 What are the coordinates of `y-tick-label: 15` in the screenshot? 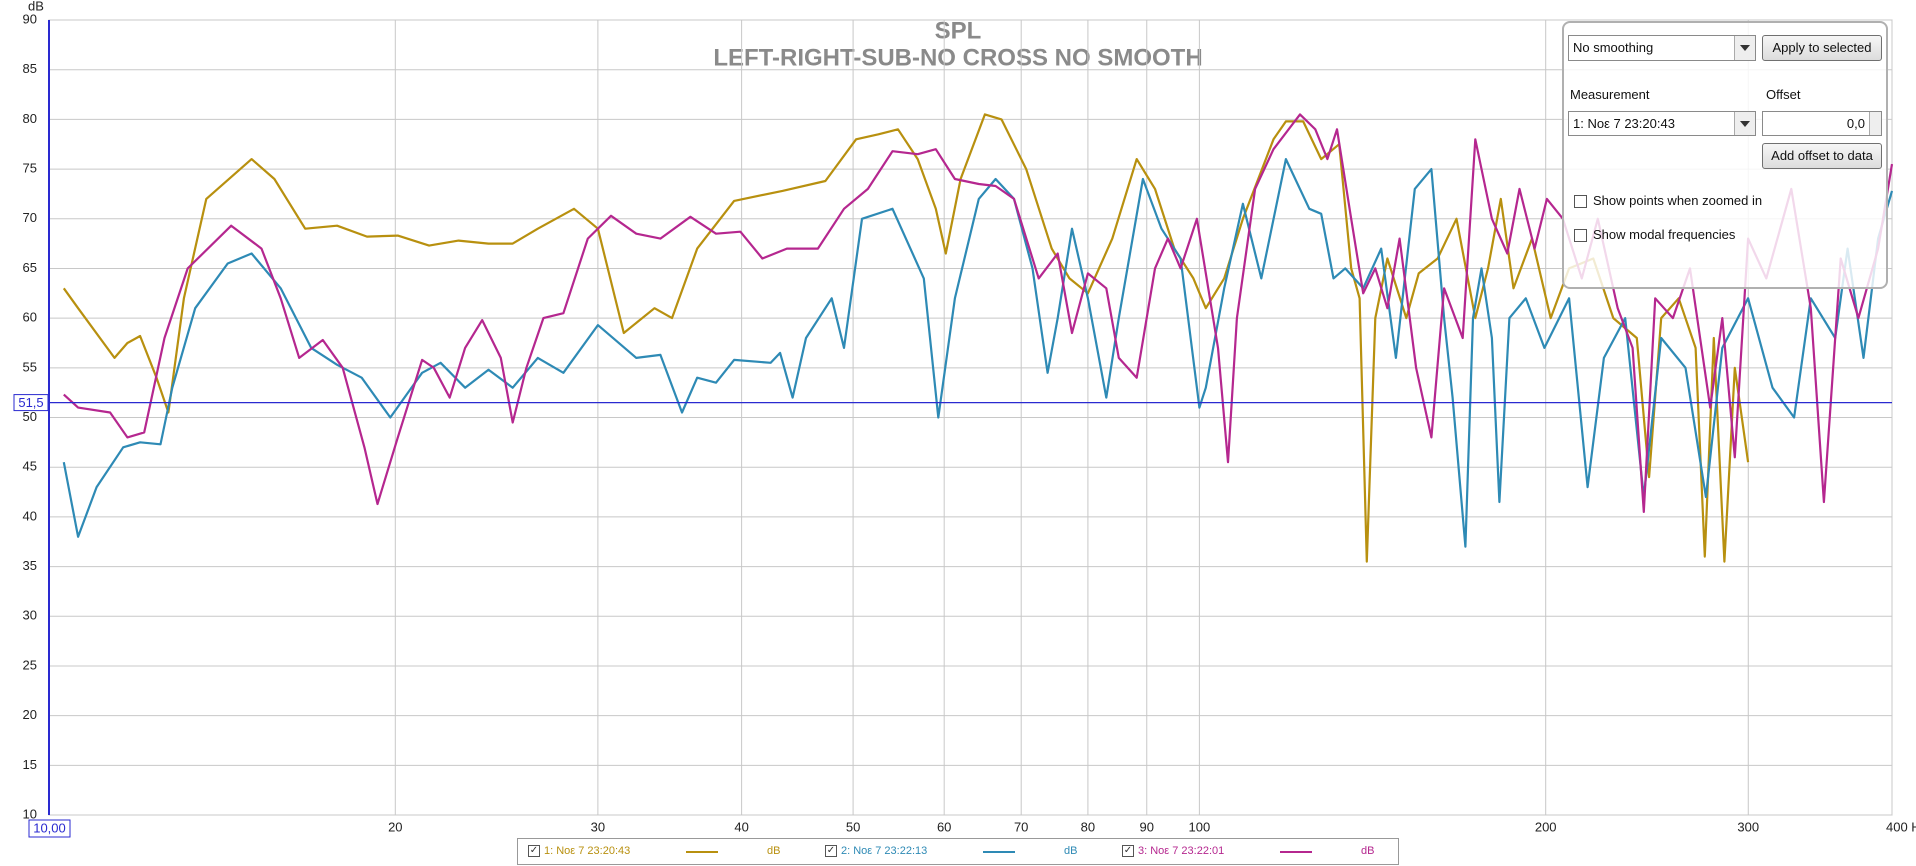 It's located at (30, 764).